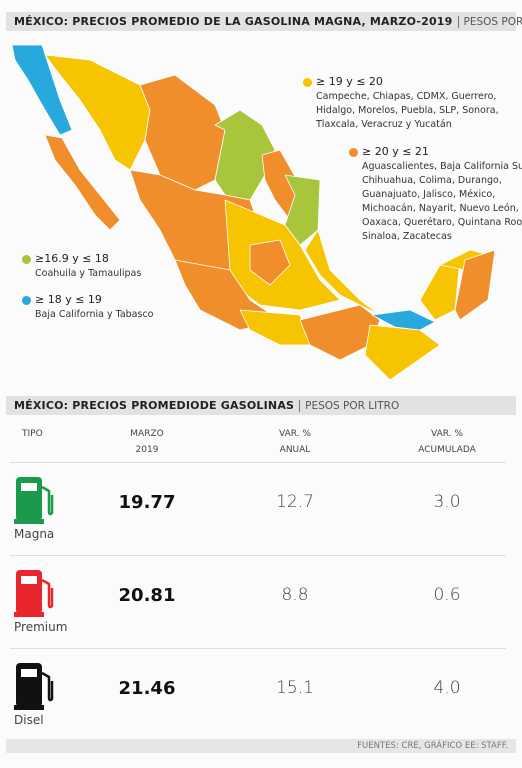 Image resolution: width=522 pixels, height=768 pixels. Describe the element at coordinates (295, 450) in the screenshot. I see `column-header-line: ANUAL` at that location.